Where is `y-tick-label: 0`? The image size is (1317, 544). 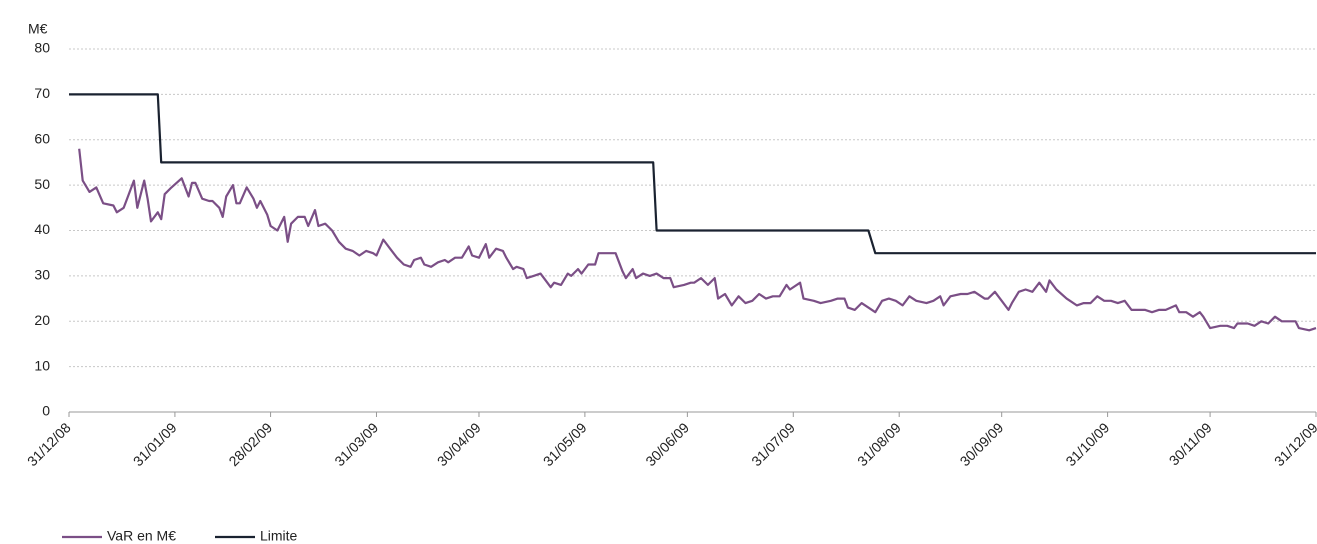
y-tick-label: 0 is located at coordinates (46, 411).